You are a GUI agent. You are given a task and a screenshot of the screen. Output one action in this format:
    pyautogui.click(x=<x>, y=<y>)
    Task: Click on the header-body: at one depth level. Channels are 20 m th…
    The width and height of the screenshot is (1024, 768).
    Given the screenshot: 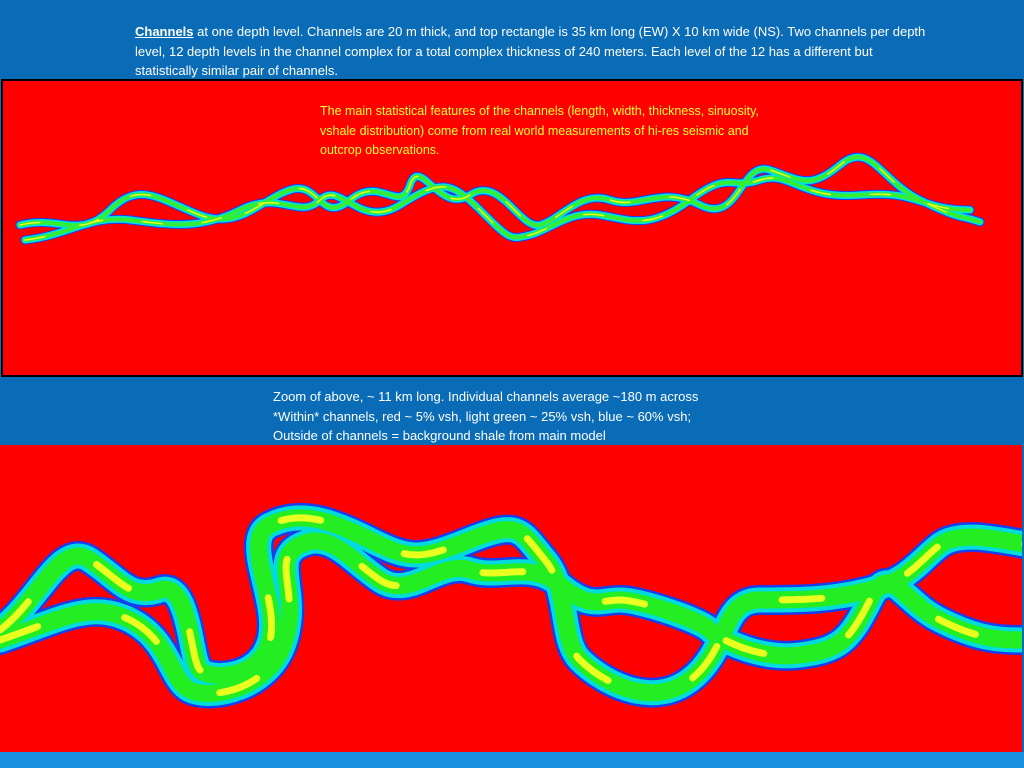 What is the action you would take?
    pyautogui.click(x=530, y=51)
    